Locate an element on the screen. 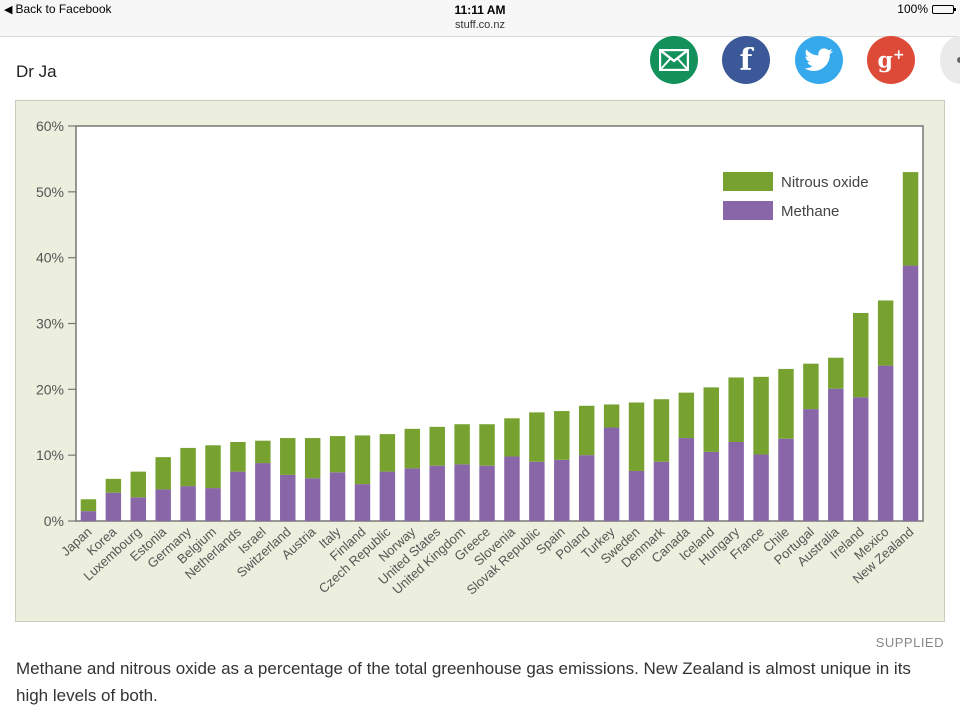  y-tick-label: 60% is located at coordinates (50, 126).